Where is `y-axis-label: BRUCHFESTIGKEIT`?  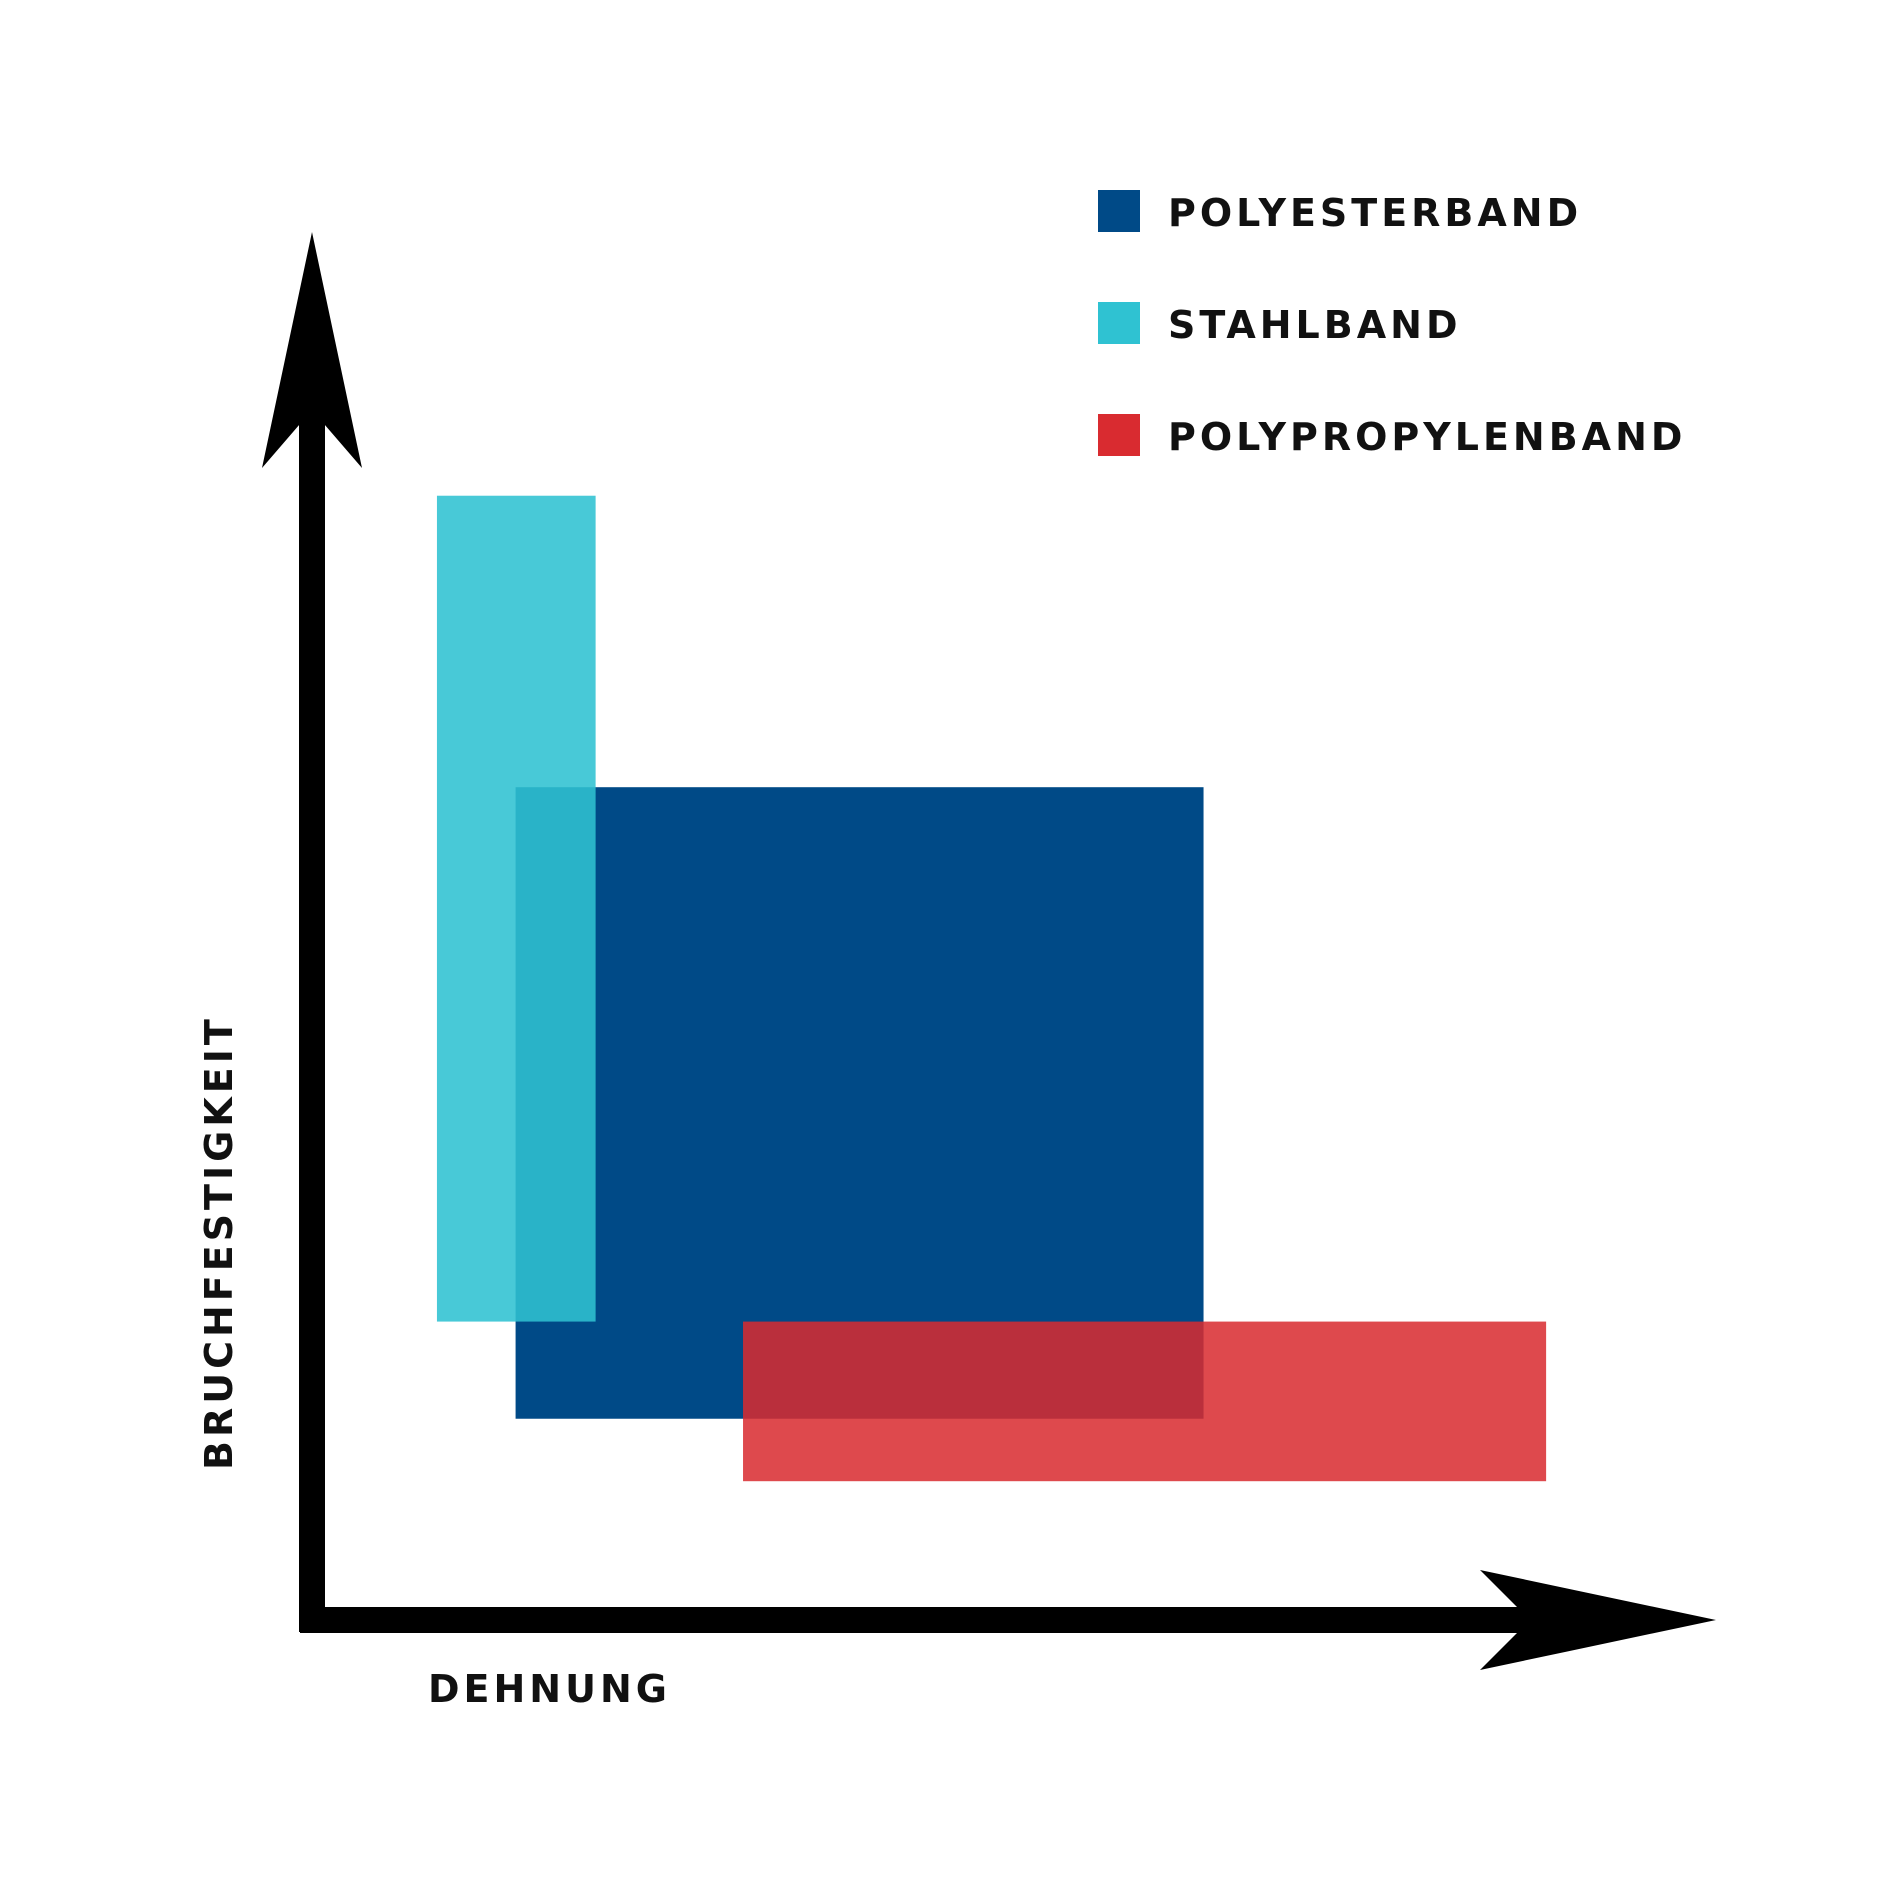 y-axis-label: BRUCHFESTIGKEIT is located at coordinates (219, 1242).